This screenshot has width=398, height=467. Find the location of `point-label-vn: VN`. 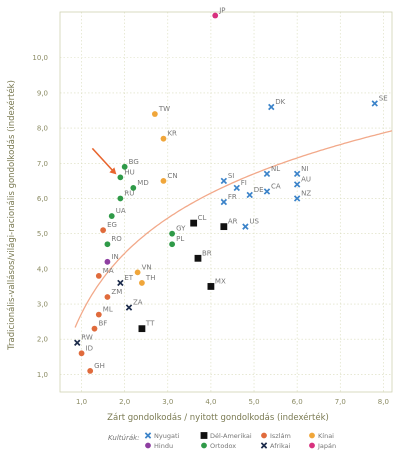

point-label-vn: VN is located at coordinates (147, 267).